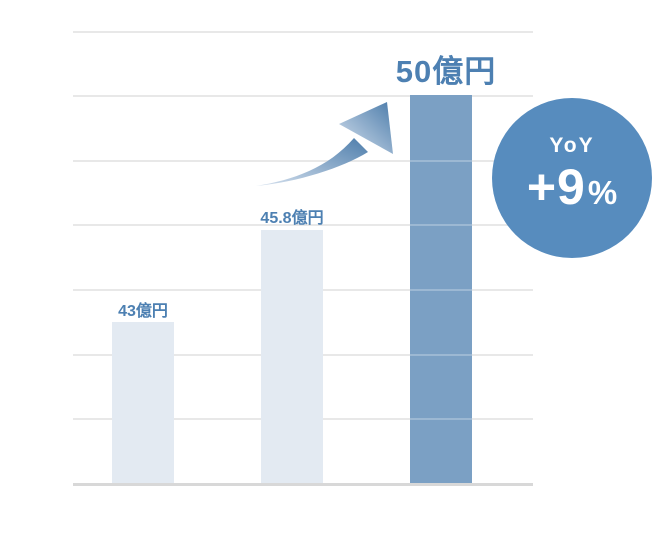  I want to click on x-axis-line, so click(303, 484).